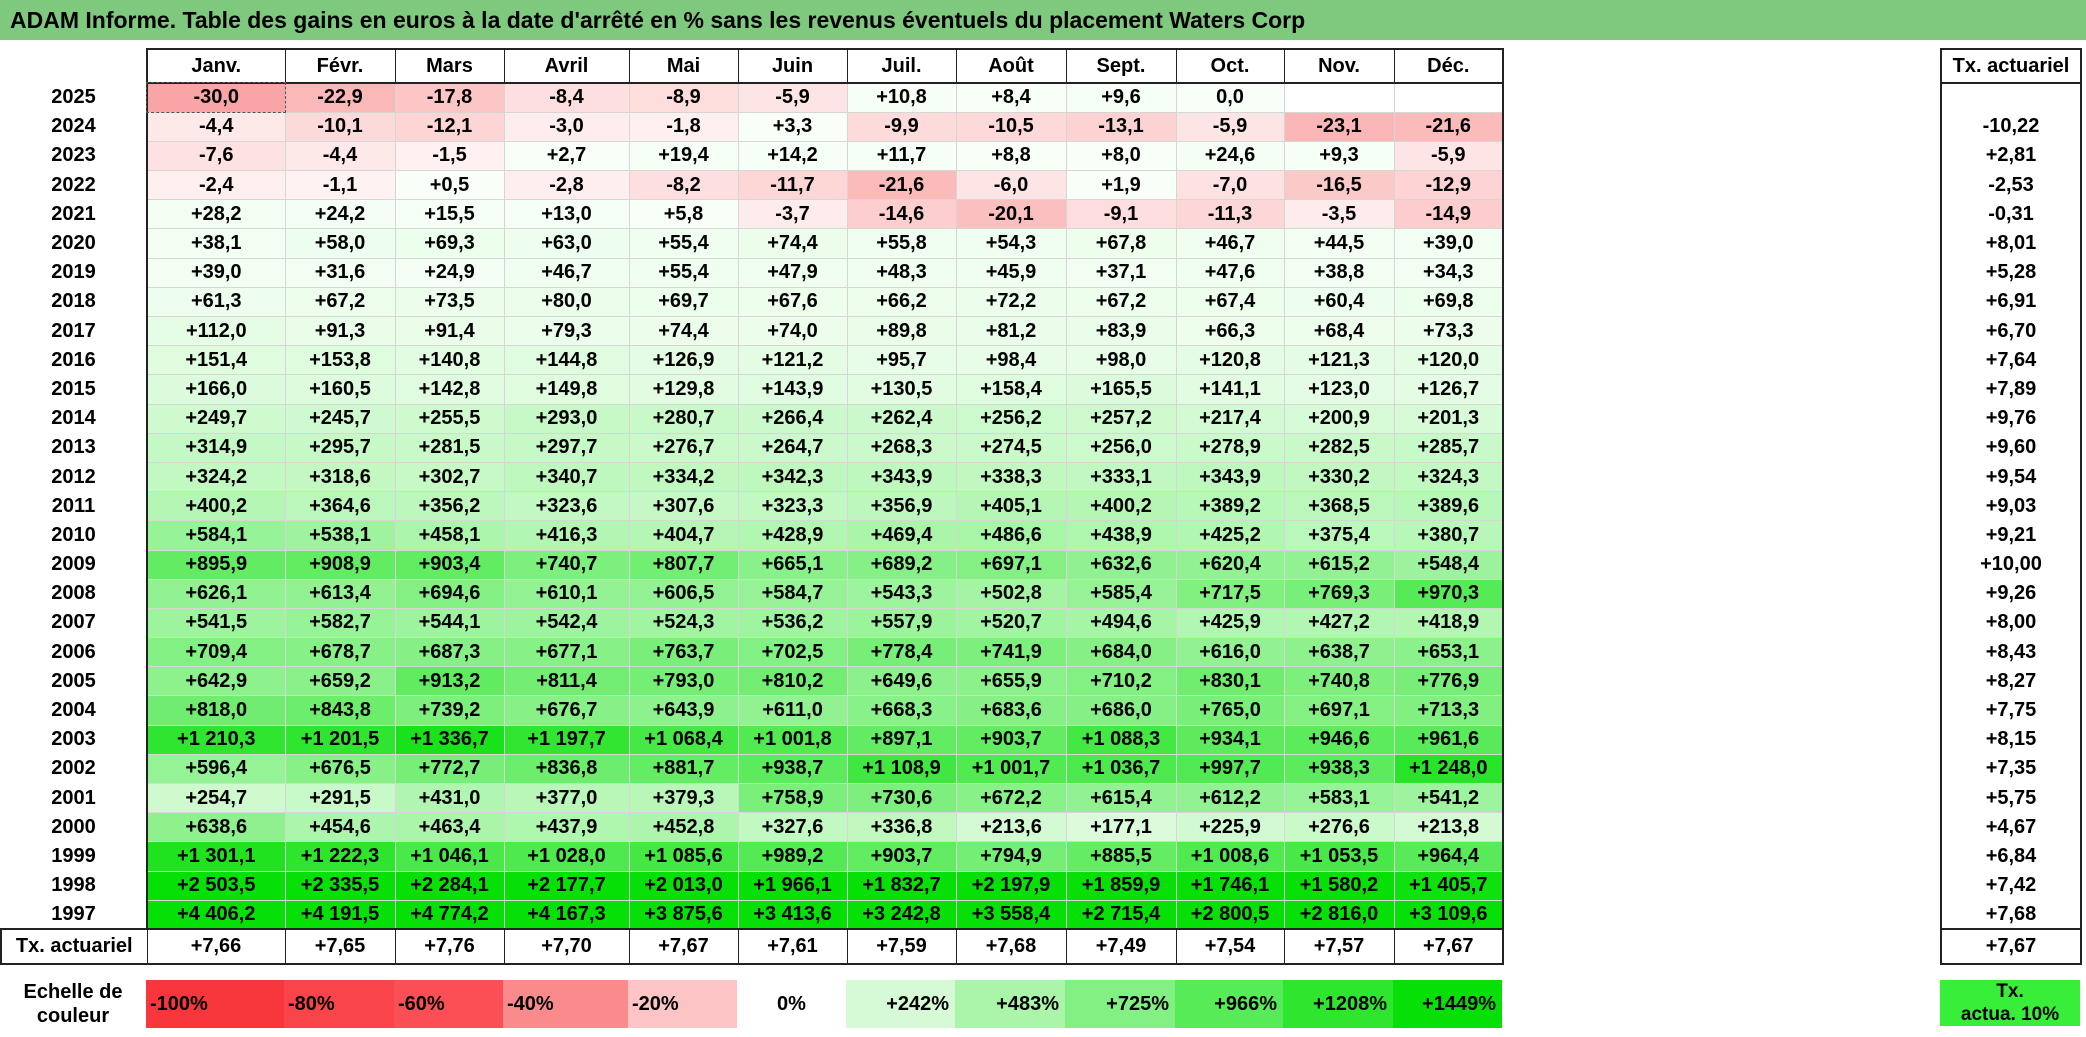 This screenshot has height=1037, width=2086. What do you see at coordinates (792, 564) in the screenshot?
I see `gain-cell: +665,1` at bounding box center [792, 564].